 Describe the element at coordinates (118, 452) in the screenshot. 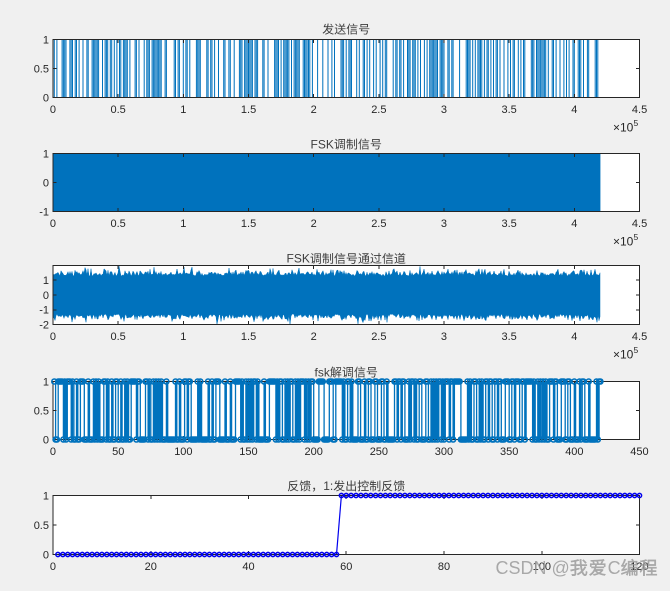

I see `svg-text: 50` at that location.